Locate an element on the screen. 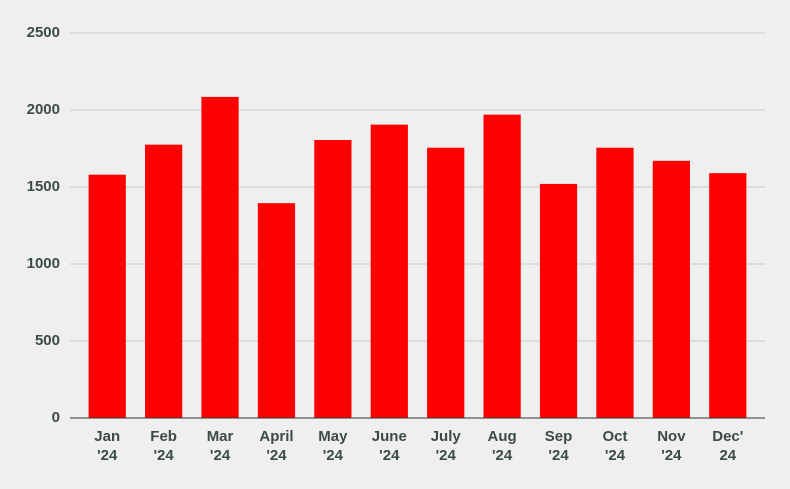 This screenshot has width=790, height=489. x-tick-label: 24 is located at coordinates (727, 455).